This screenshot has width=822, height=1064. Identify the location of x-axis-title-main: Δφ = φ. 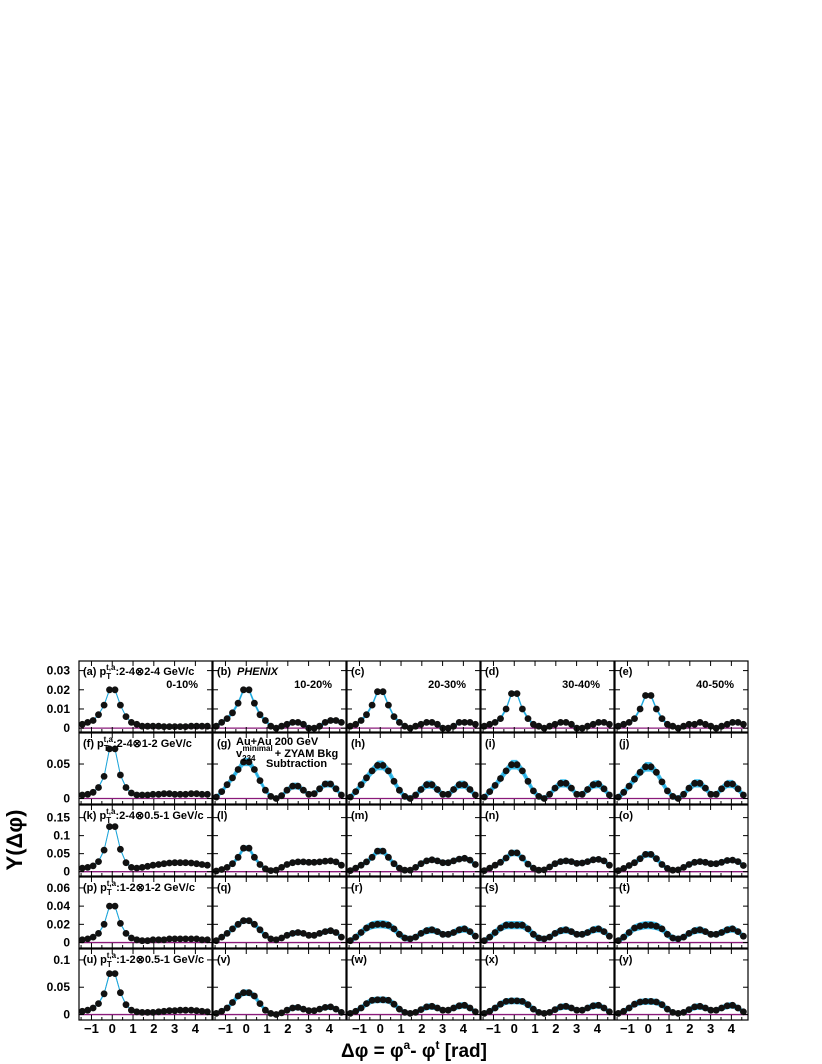
(372, 1051).